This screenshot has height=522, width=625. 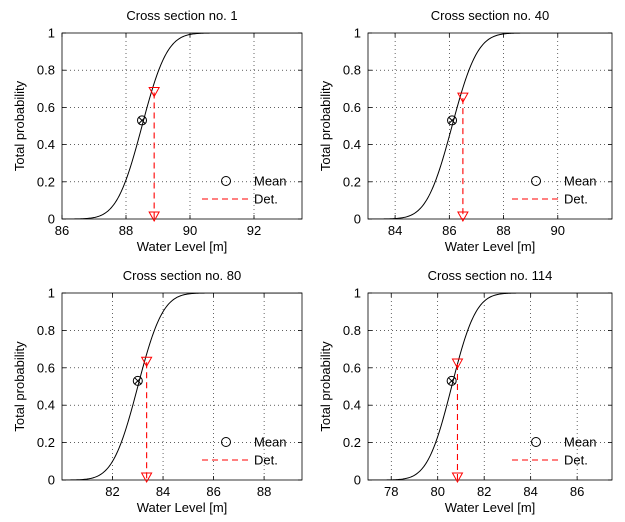 What do you see at coordinates (490, 15) in the screenshot?
I see `chart-title: Cross section no. 40` at bounding box center [490, 15].